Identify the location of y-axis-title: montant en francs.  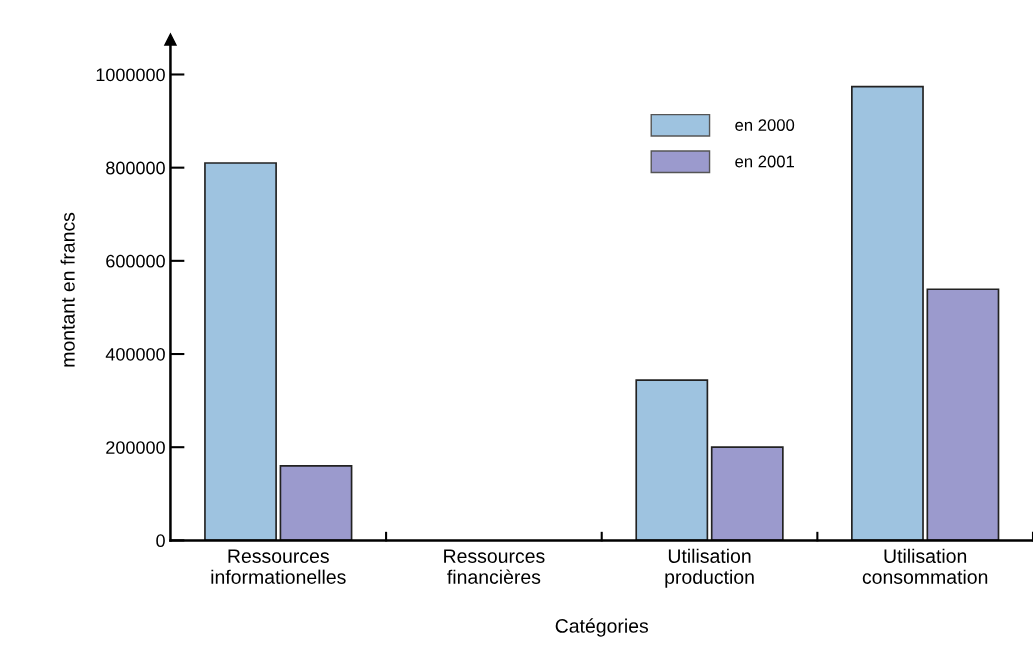
(67, 289).